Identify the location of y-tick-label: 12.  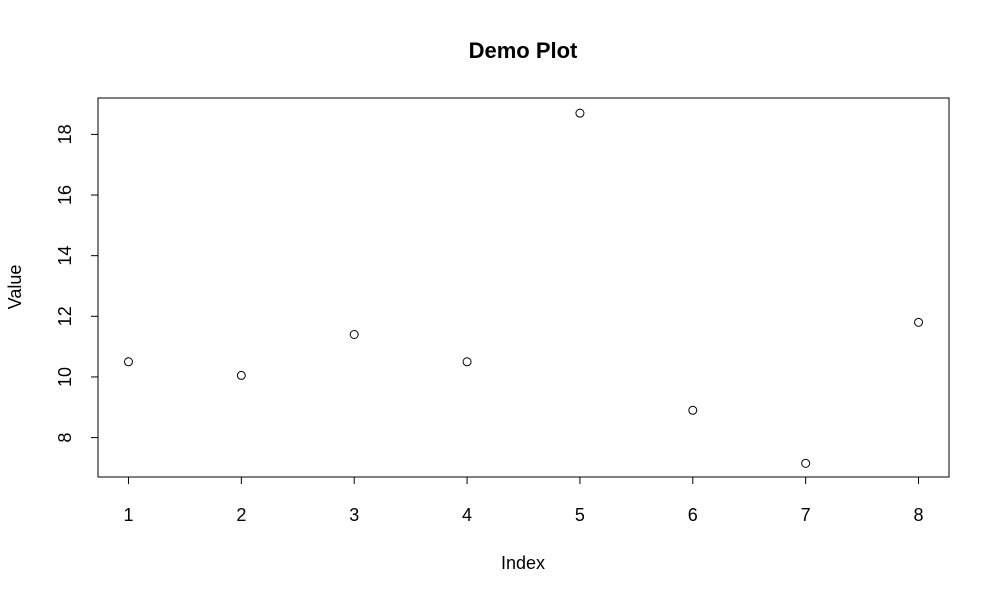
(65, 316).